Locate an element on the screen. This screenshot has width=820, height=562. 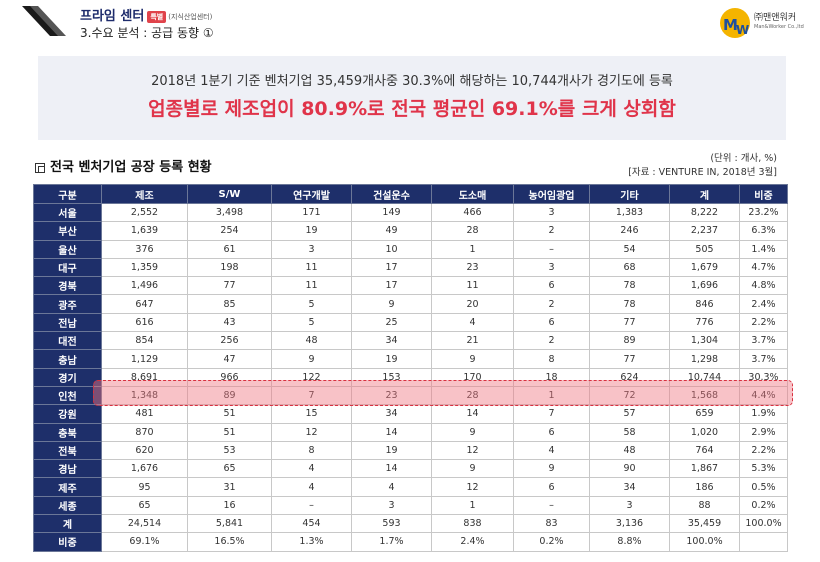
table-cell: 12 is located at coordinates (311, 432).